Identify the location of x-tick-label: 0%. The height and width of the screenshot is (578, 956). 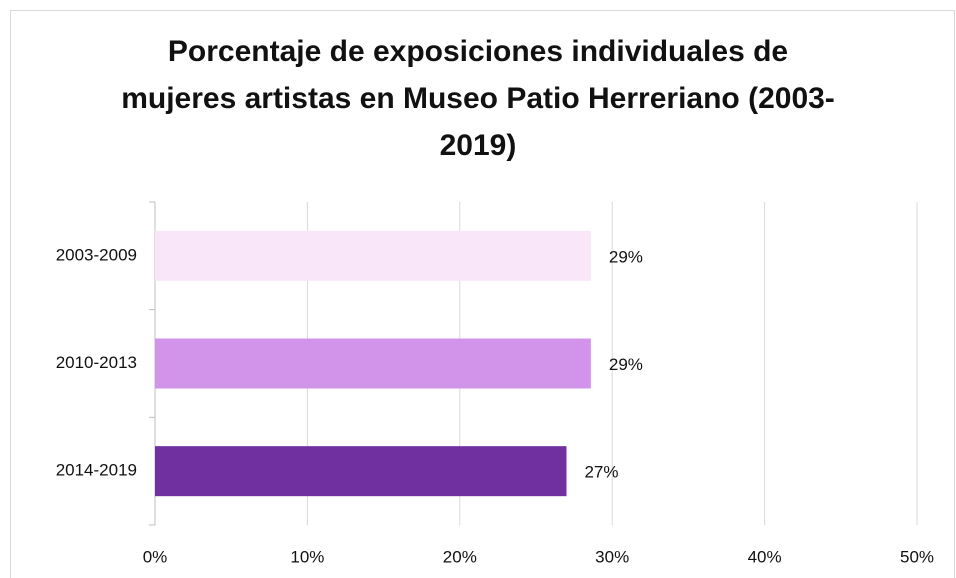
(155, 556).